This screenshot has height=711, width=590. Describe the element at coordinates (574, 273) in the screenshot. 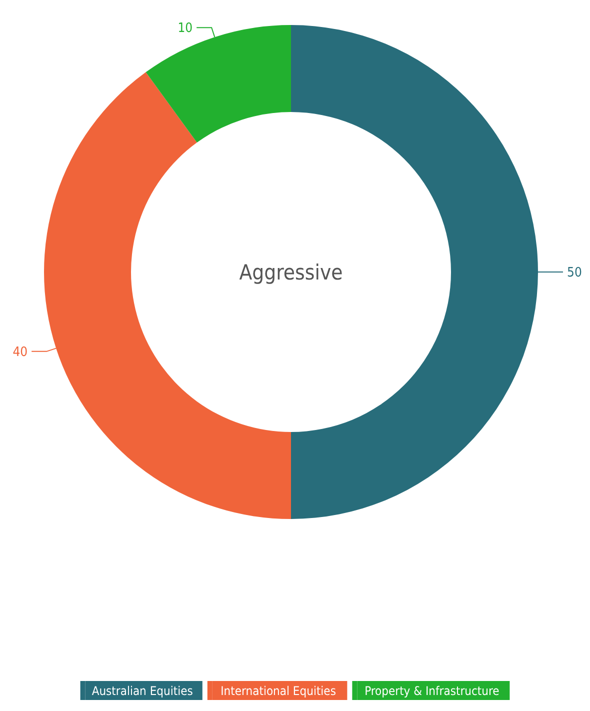

I see `data-label: 50` at that location.